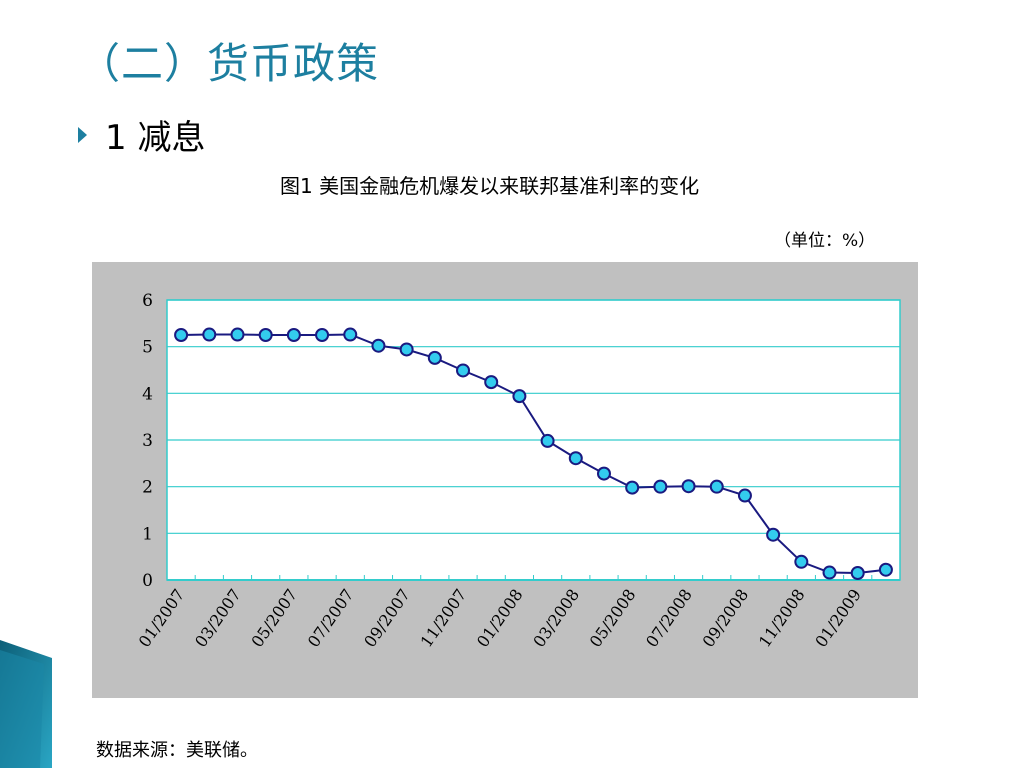 The width and height of the screenshot is (1024, 768). I want to click on y-tick-label: 4, so click(147, 394).